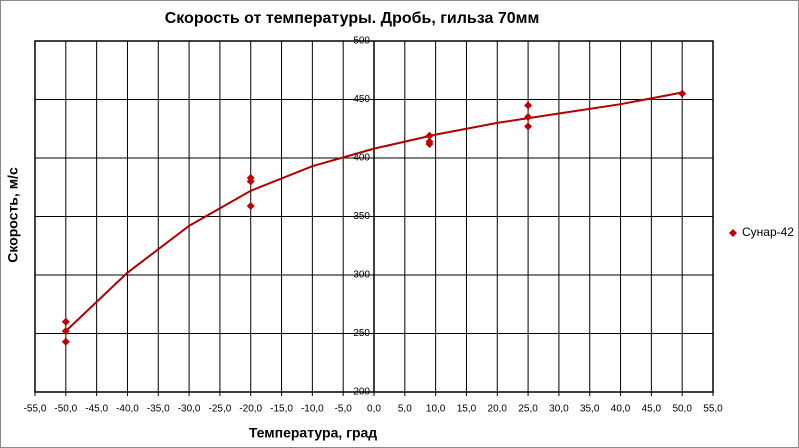 The height and width of the screenshot is (448, 799). I want to click on x-tick-label: 40,0, so click(621, 409).